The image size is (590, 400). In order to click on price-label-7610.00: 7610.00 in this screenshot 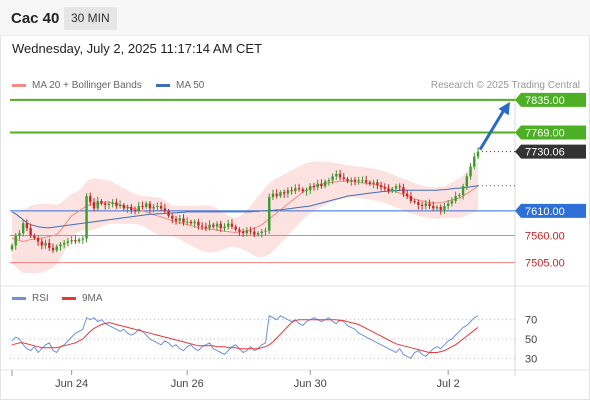, I will do `click(545, 212)`.